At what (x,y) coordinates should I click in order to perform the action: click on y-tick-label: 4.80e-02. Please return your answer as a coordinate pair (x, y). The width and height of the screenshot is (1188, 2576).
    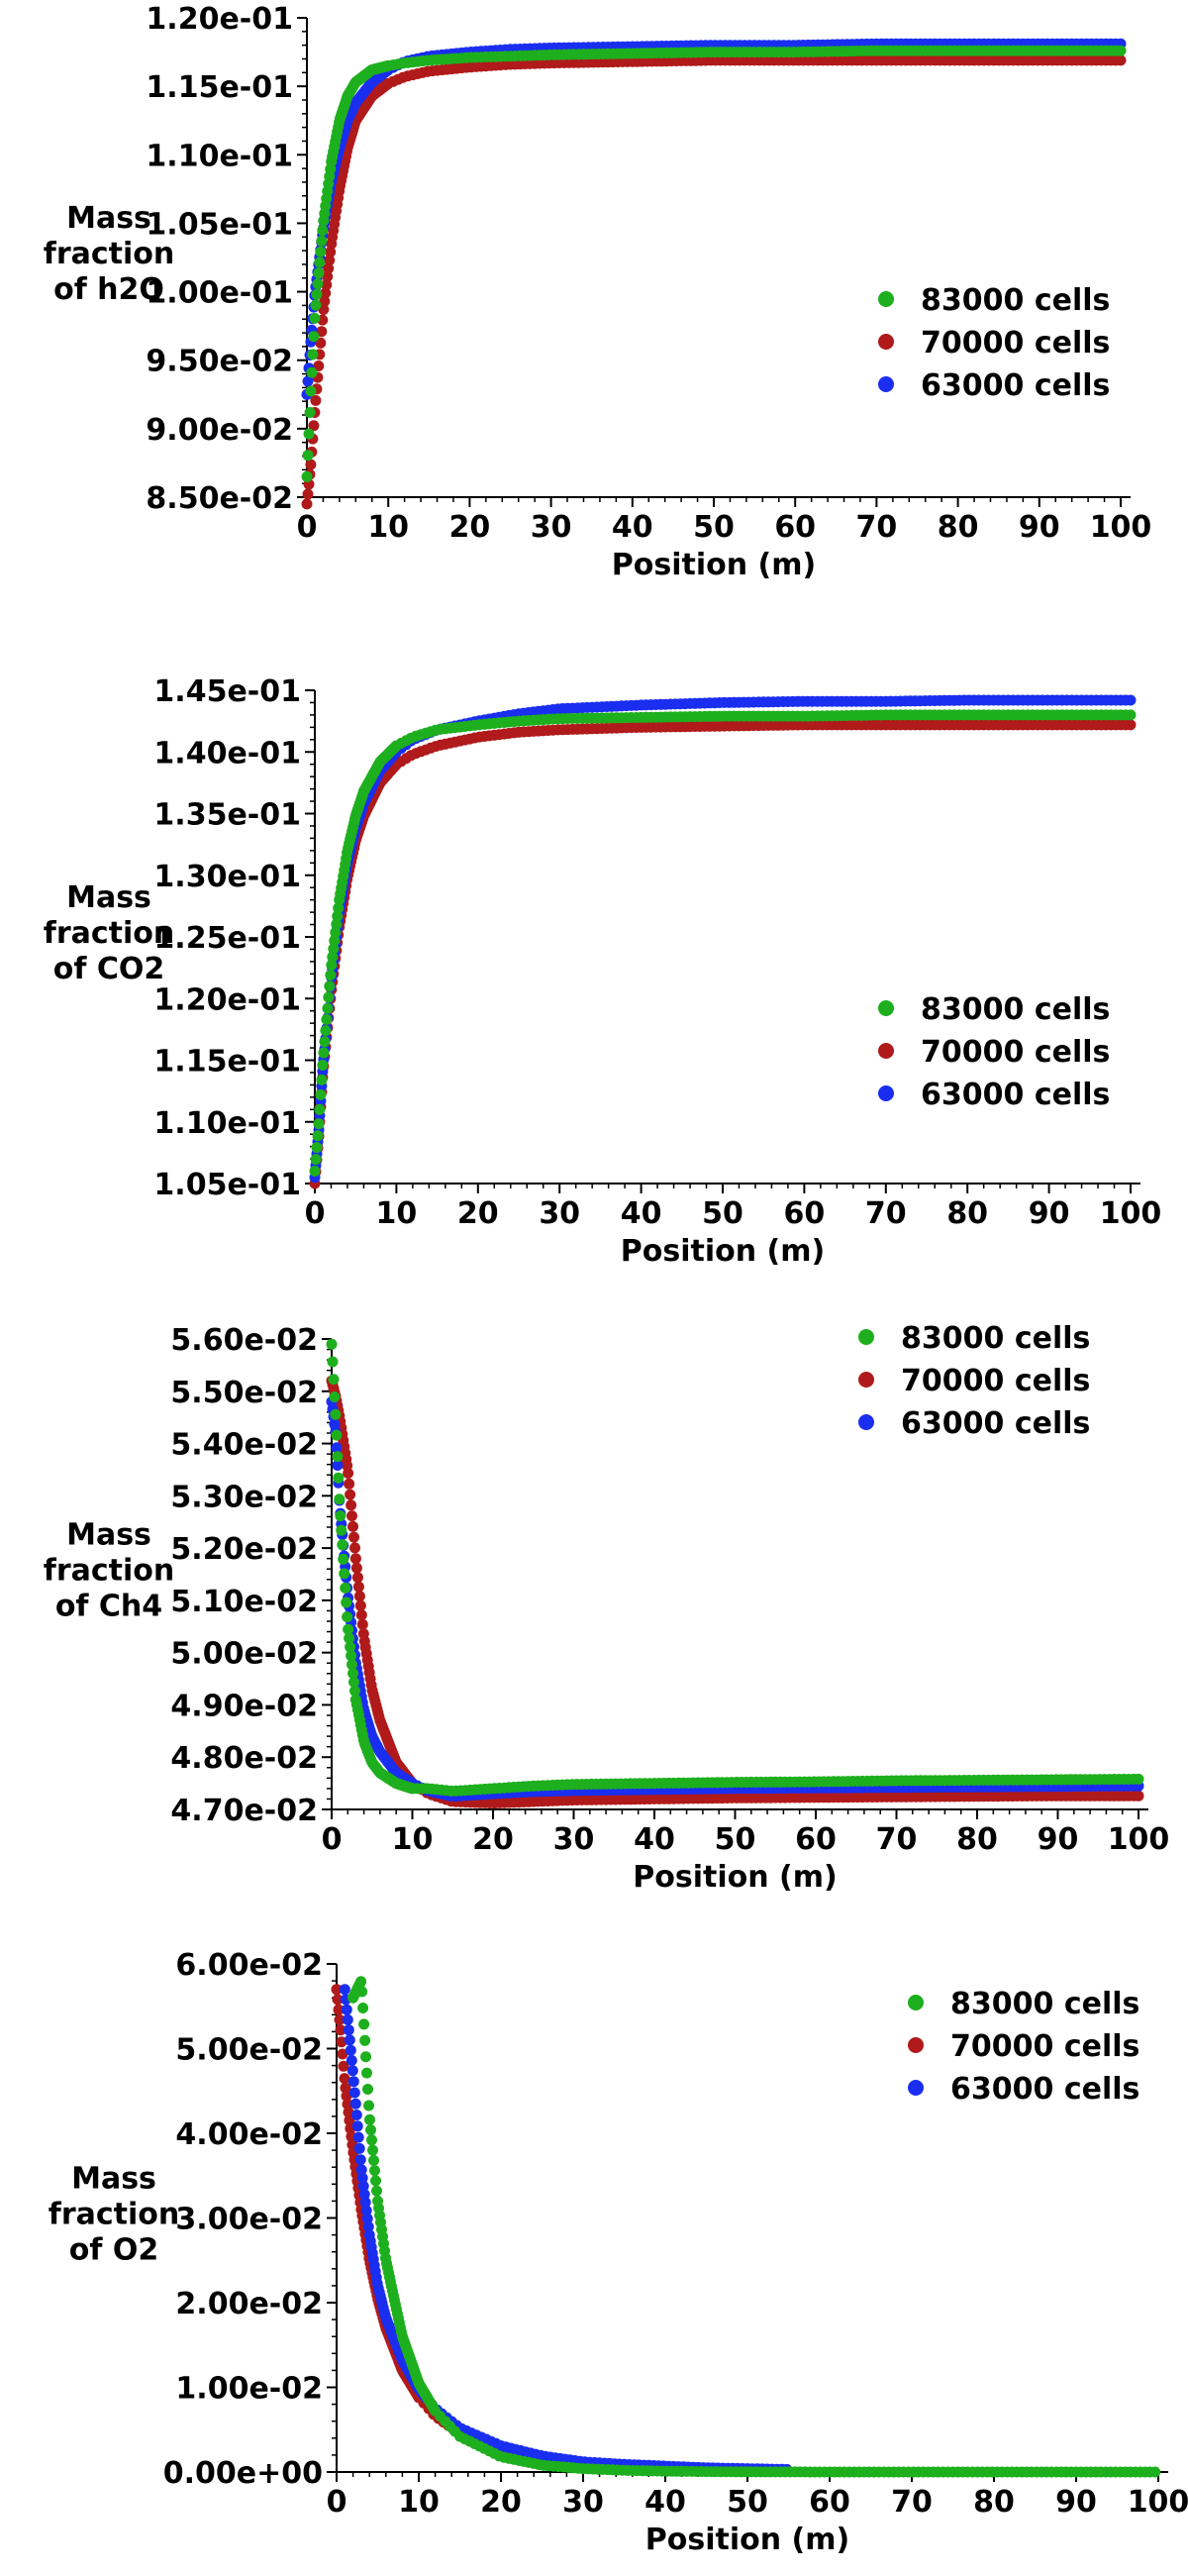
    Looking at the image, I should click on (244, 1758).